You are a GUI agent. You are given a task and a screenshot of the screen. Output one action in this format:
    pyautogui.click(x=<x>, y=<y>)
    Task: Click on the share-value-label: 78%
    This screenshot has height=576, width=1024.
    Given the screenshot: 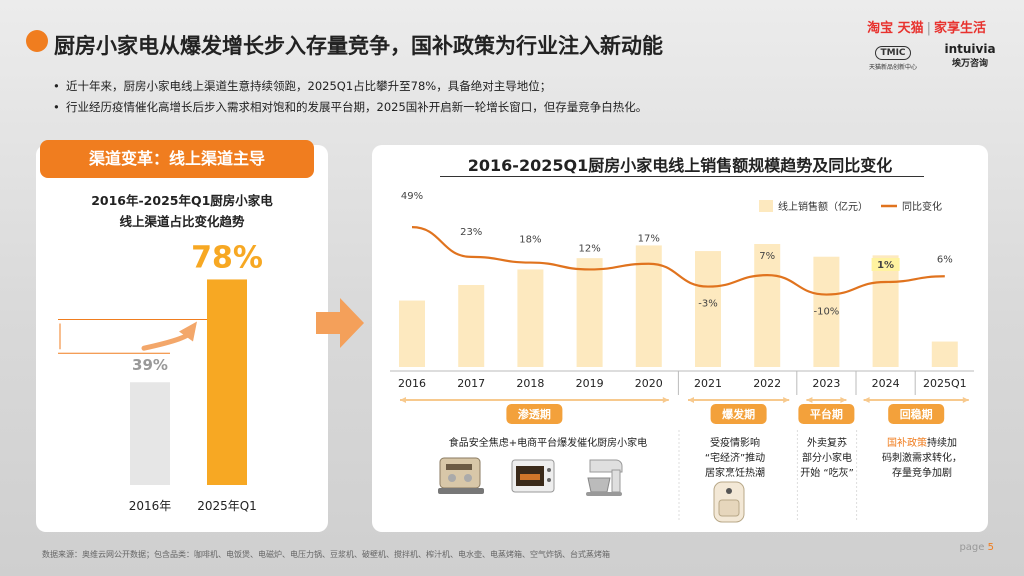 What is the action you would take?
    pyautogui.click(x=227, y=257)
    